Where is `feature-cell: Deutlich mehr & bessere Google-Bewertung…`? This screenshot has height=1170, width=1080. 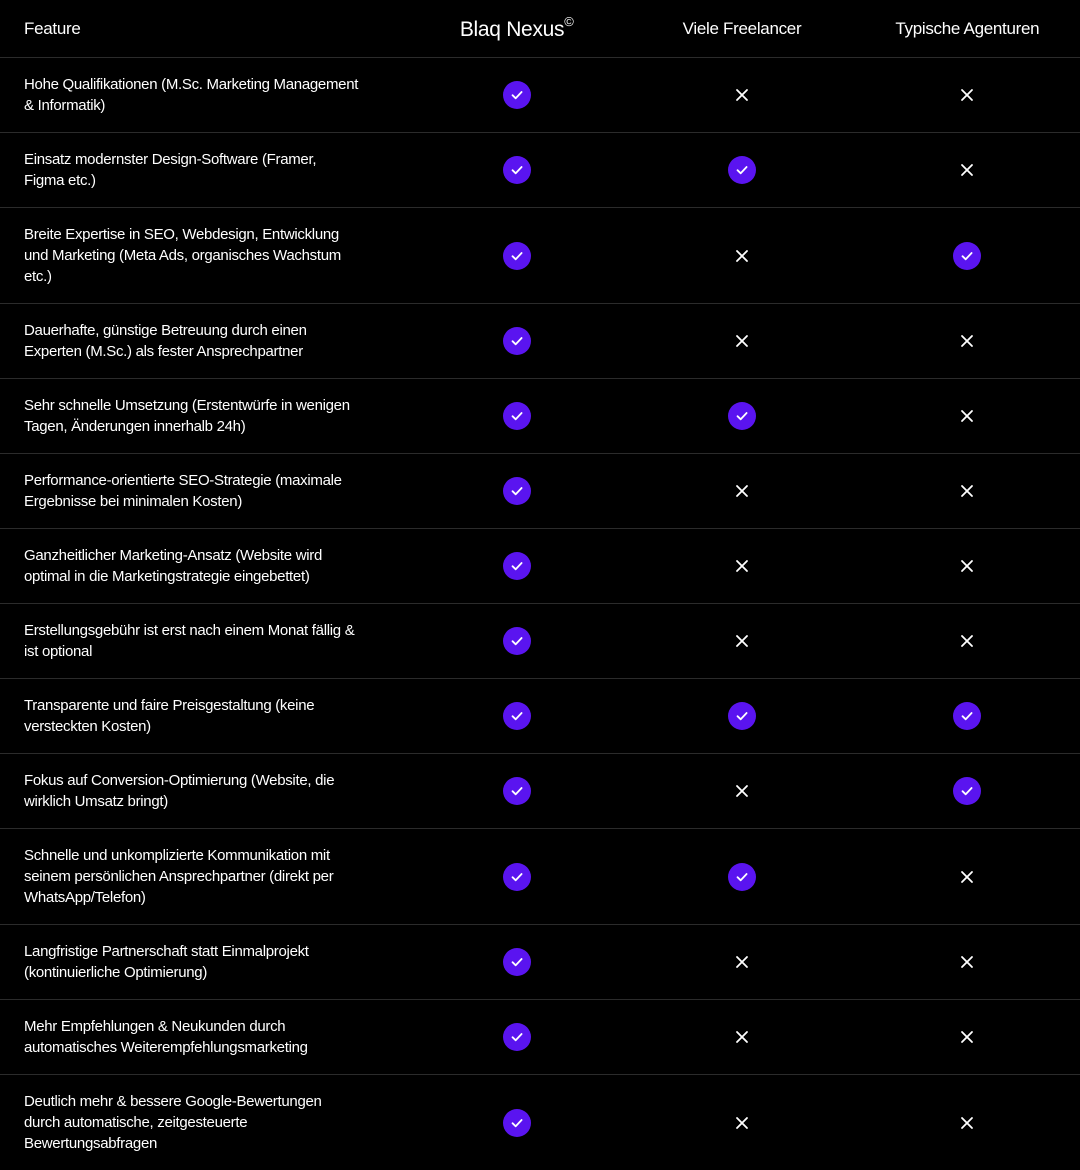 feature-cell: Deutlich mehr & bessere Google-Bewertung… is located at coordinates (202, 1122).